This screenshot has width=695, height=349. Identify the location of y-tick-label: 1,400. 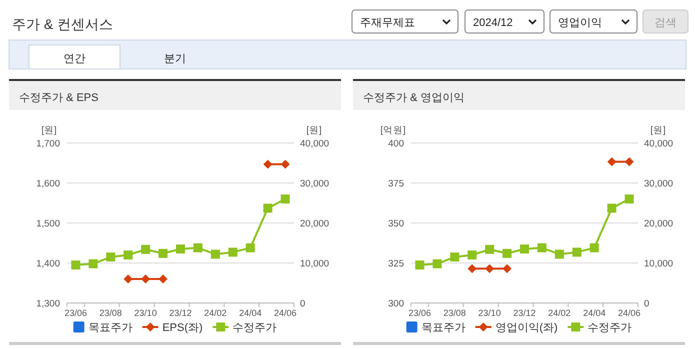
(48, 264).